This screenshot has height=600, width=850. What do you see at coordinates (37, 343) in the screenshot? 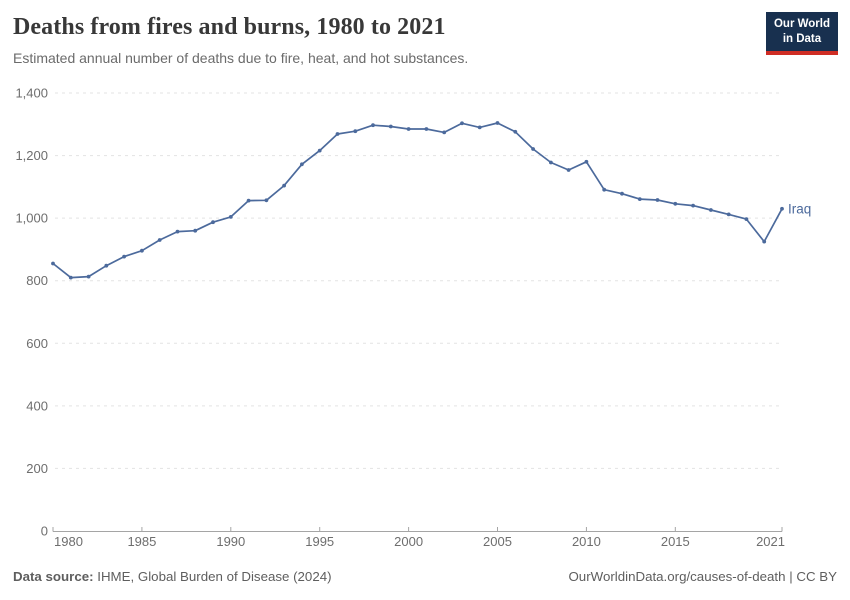
I see `y-axis-tick-label: 600` at bounding box center [37, 343].